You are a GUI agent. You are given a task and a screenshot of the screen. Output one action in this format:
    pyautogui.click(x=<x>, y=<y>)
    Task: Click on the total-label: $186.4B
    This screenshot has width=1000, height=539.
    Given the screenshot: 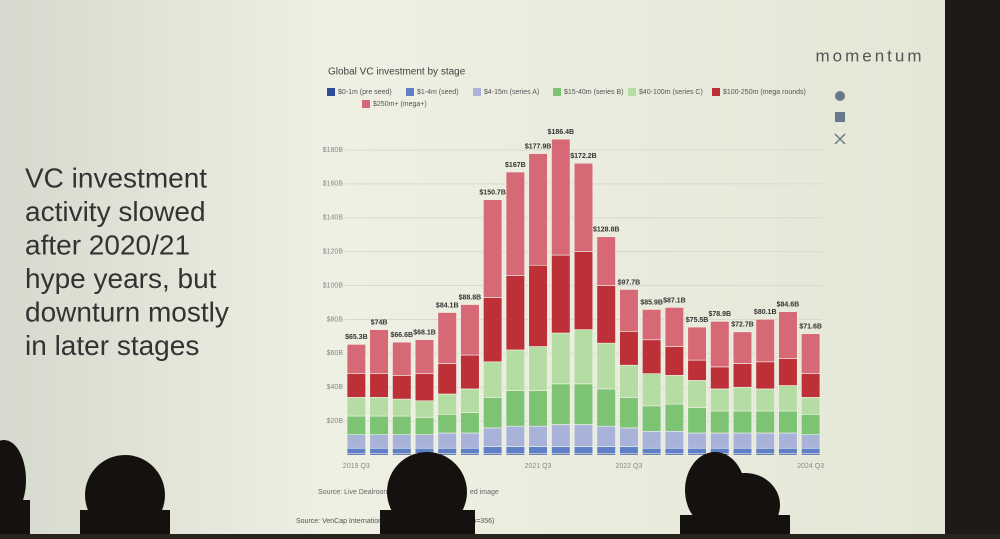 What is the action you would take?
    pyautogui.click(x=561, y=132)
    